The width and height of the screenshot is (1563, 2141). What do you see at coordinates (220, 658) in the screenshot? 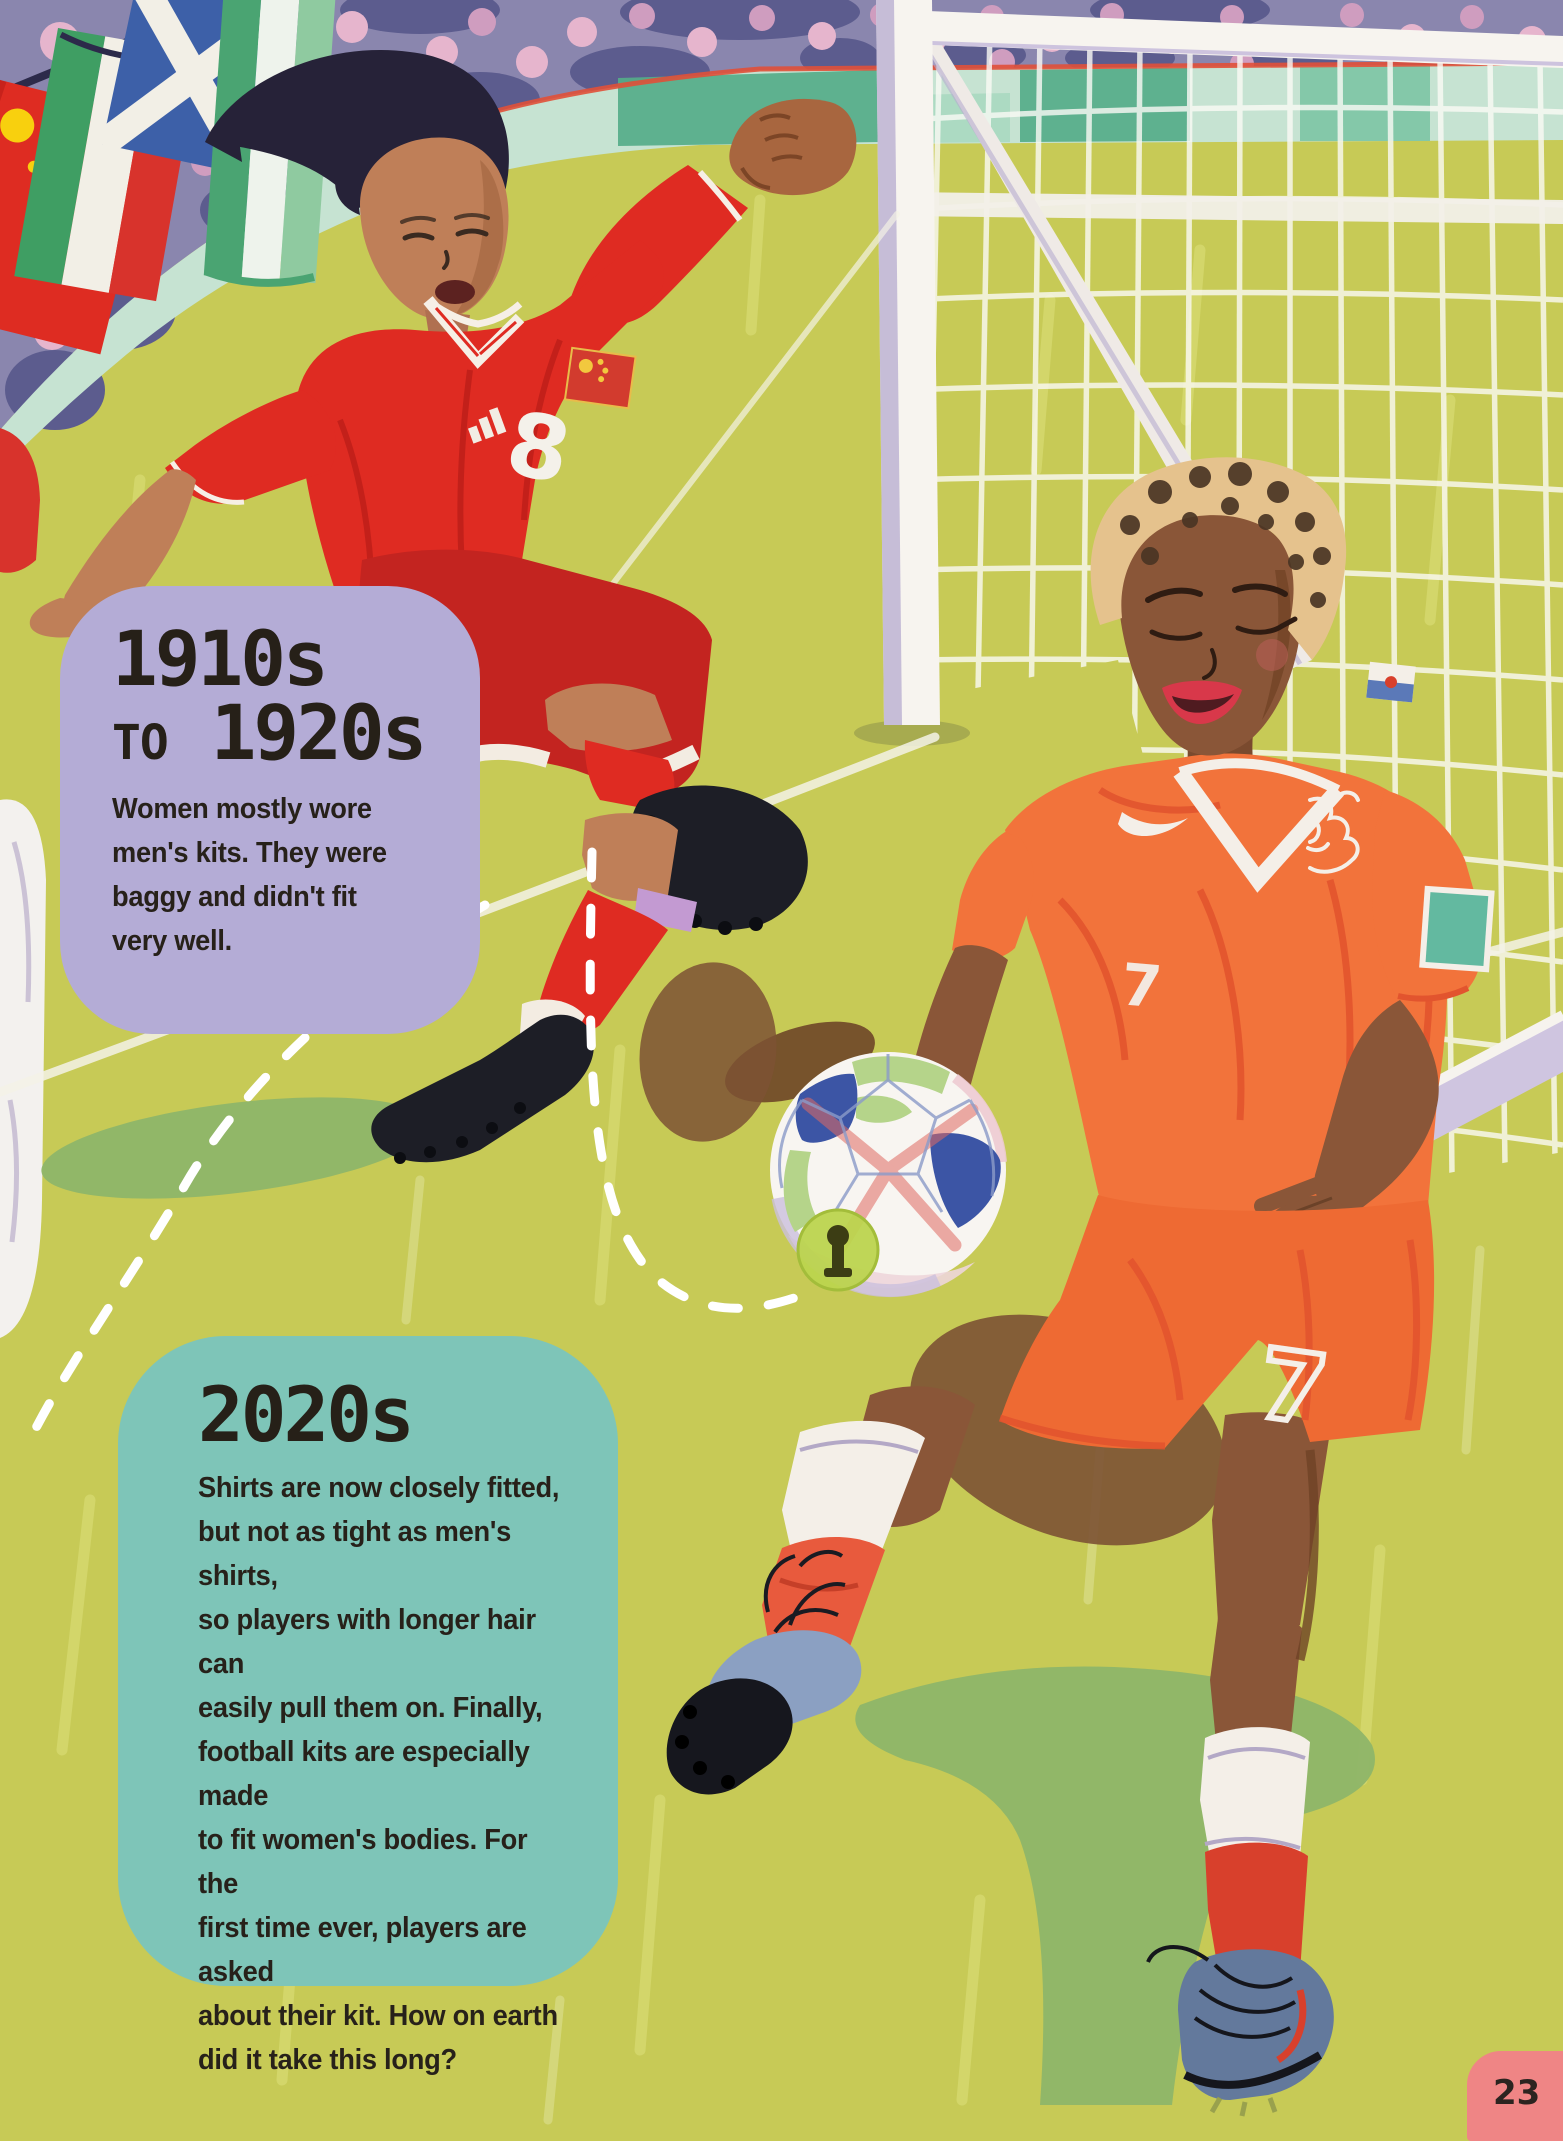
I see `era-title-line1: 1910s` at bounding box center [220, 658].